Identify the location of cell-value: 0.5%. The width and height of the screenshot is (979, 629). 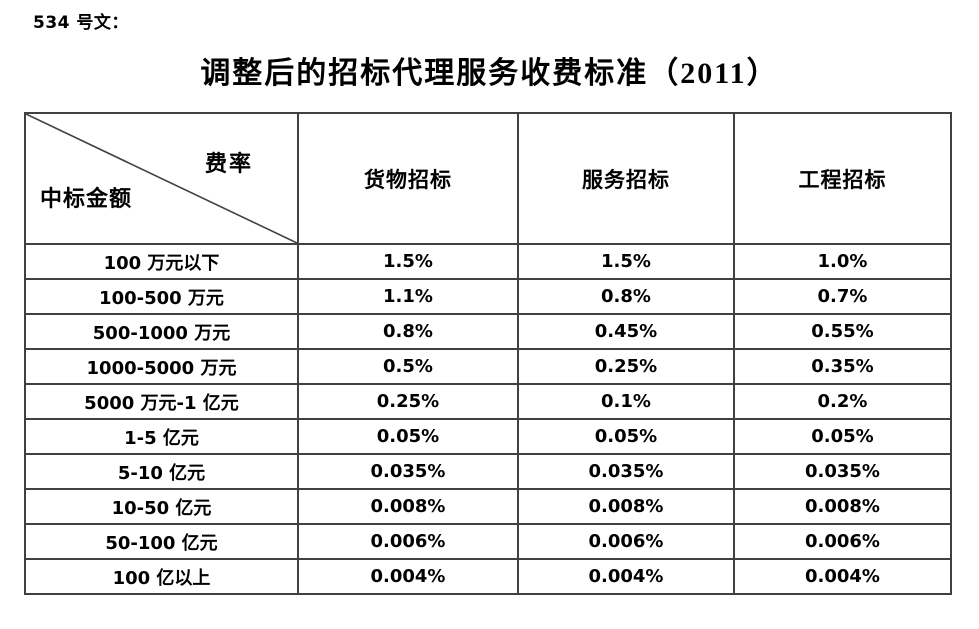
(408, 366).